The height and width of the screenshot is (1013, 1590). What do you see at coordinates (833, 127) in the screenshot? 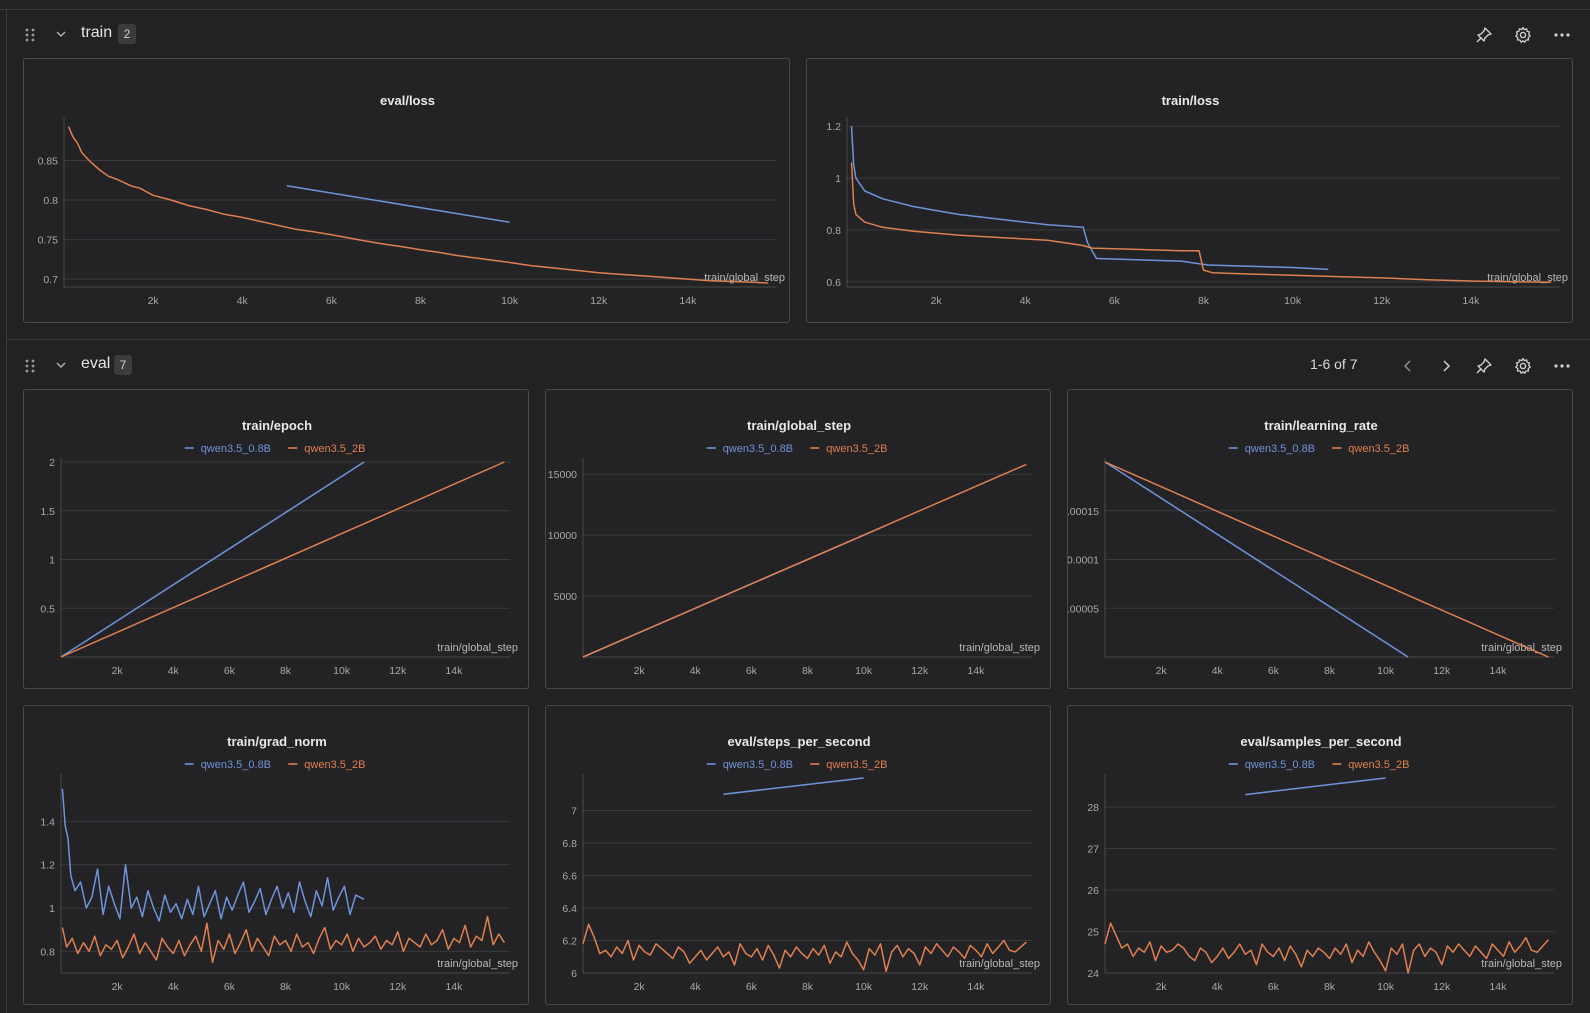
I see `y-tick-label: 1.2` at bounding box center [833, 127].